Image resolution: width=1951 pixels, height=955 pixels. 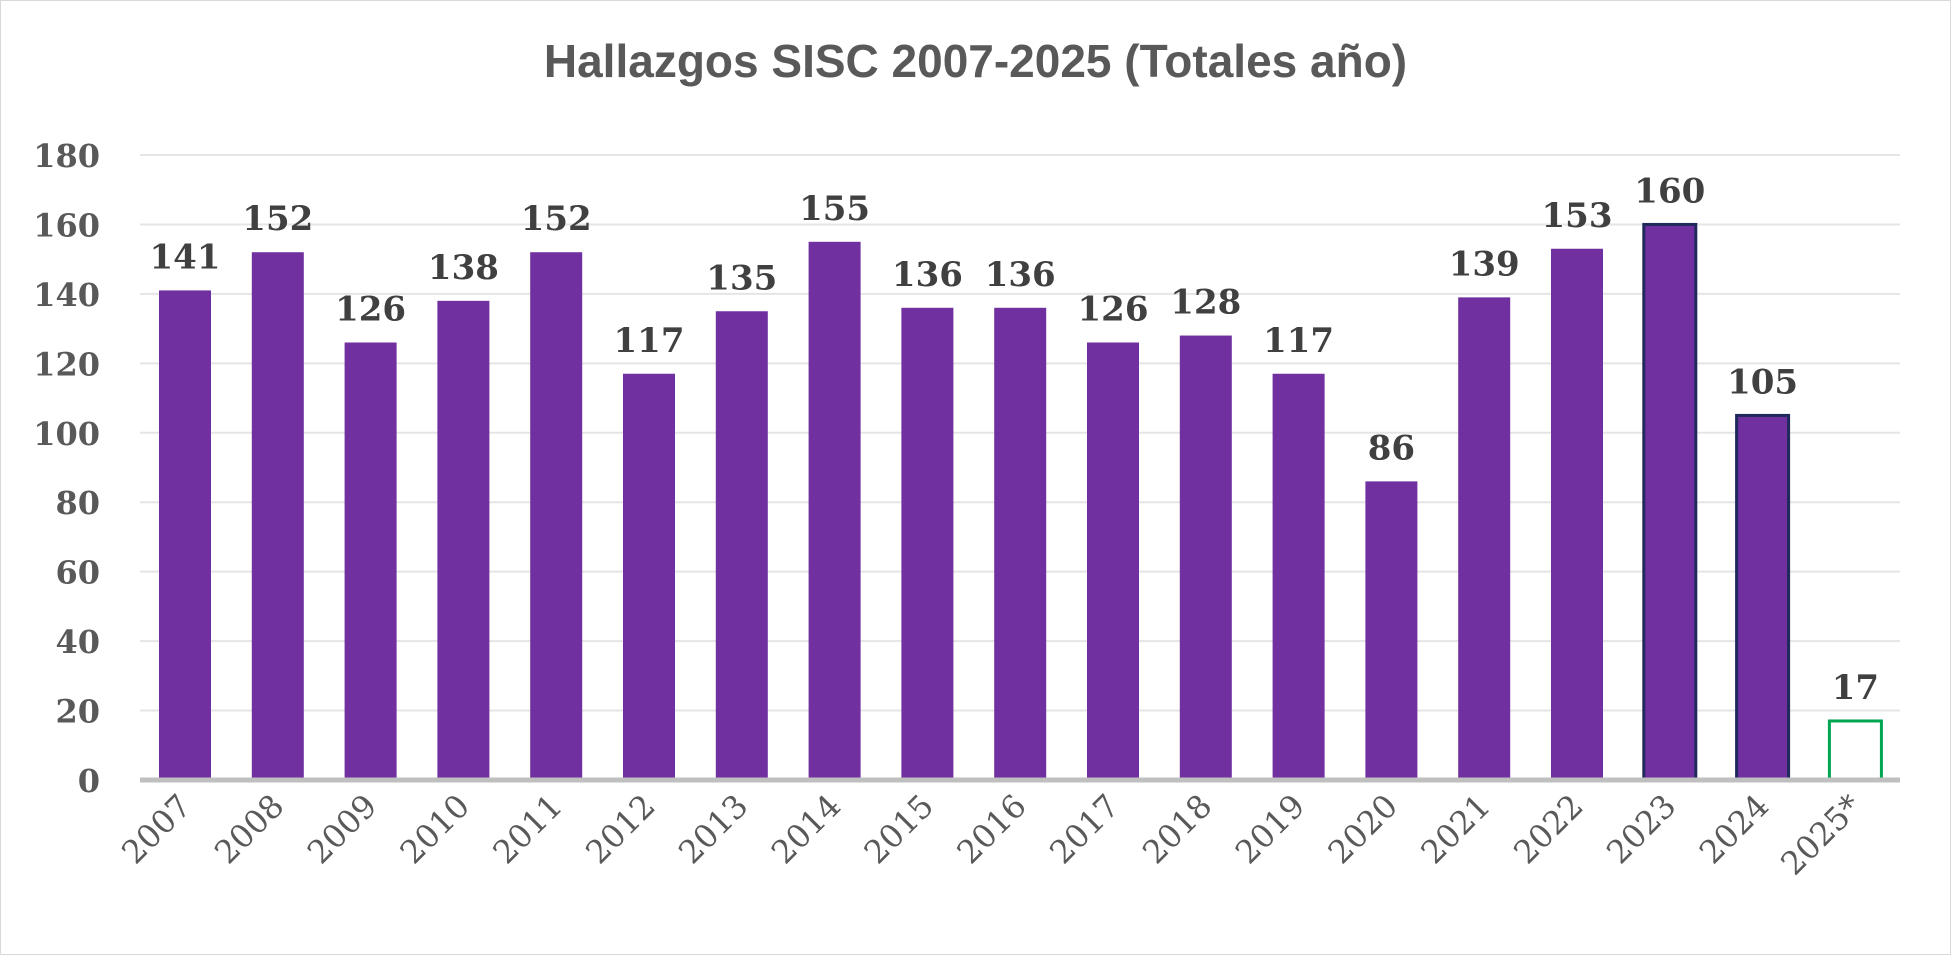 What do you see at coordinates (77, 642) in the screenshot?
I see `y-tick-label: 40` at bounding box center [77, 642].